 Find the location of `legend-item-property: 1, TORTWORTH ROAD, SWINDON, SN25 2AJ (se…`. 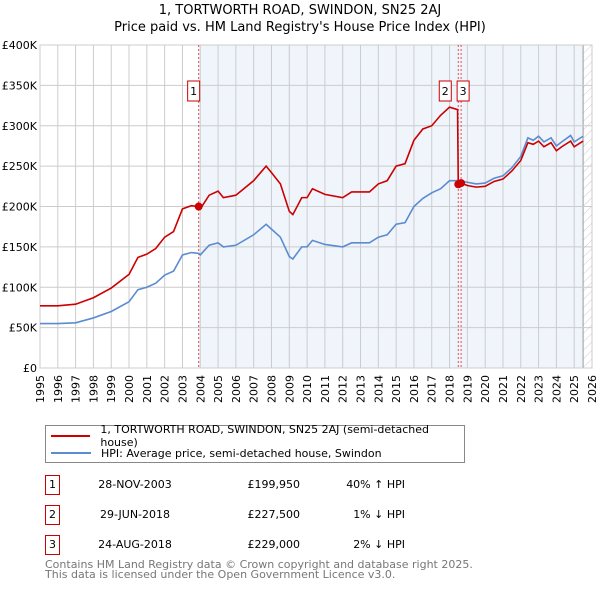

legend-item-property: 1, TORTWORTH ROAD, SWINDON, SN25 2AJ (se… is located at coordinates (255, 436).